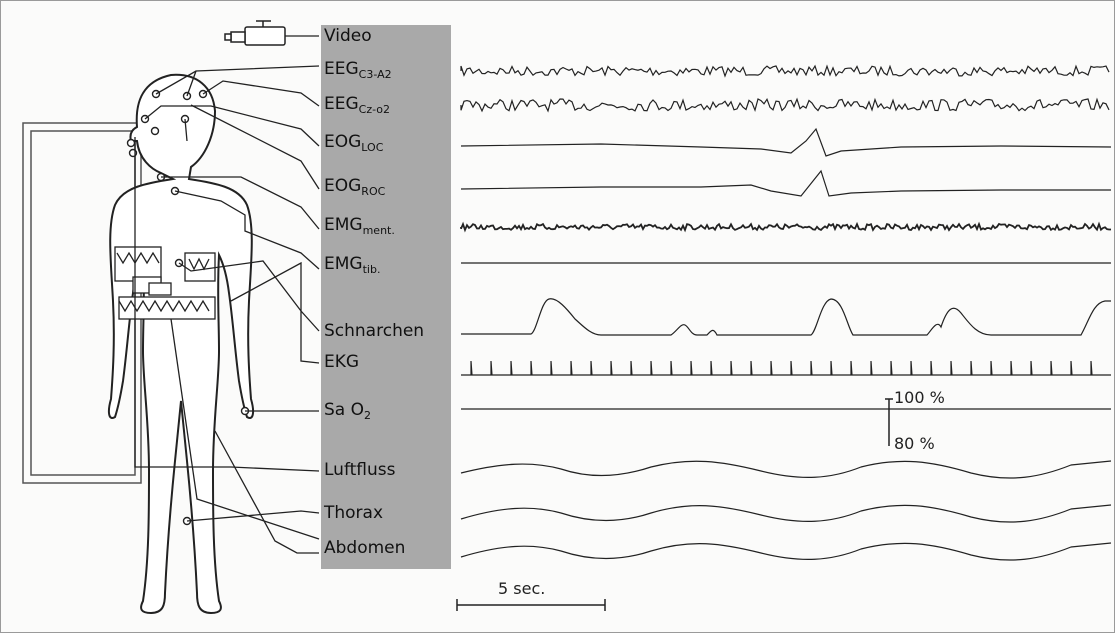 The height and width of the screenshot is (634, 1115). What do you see at coordinates (358, 70) in the screenshot?
I see `label-eeg-c3a2: EEGC3-A2` at bounding box center [358, 70].